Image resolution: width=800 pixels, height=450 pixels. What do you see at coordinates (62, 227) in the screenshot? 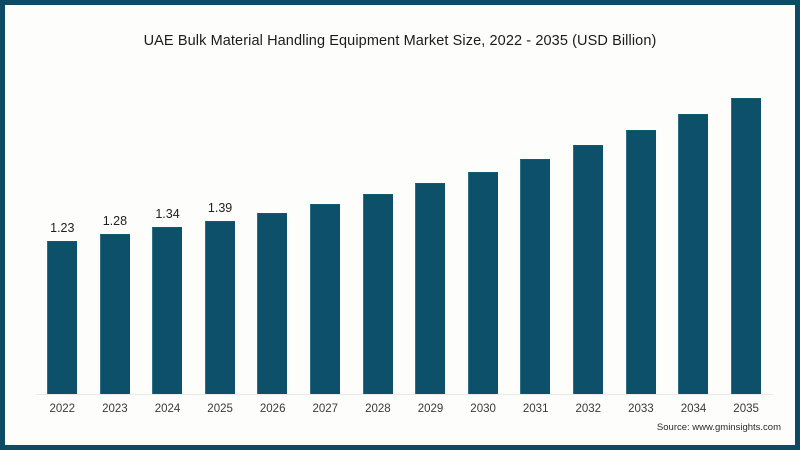
I see `bar-value-label: 1.23` at bounding box center [62, 227].